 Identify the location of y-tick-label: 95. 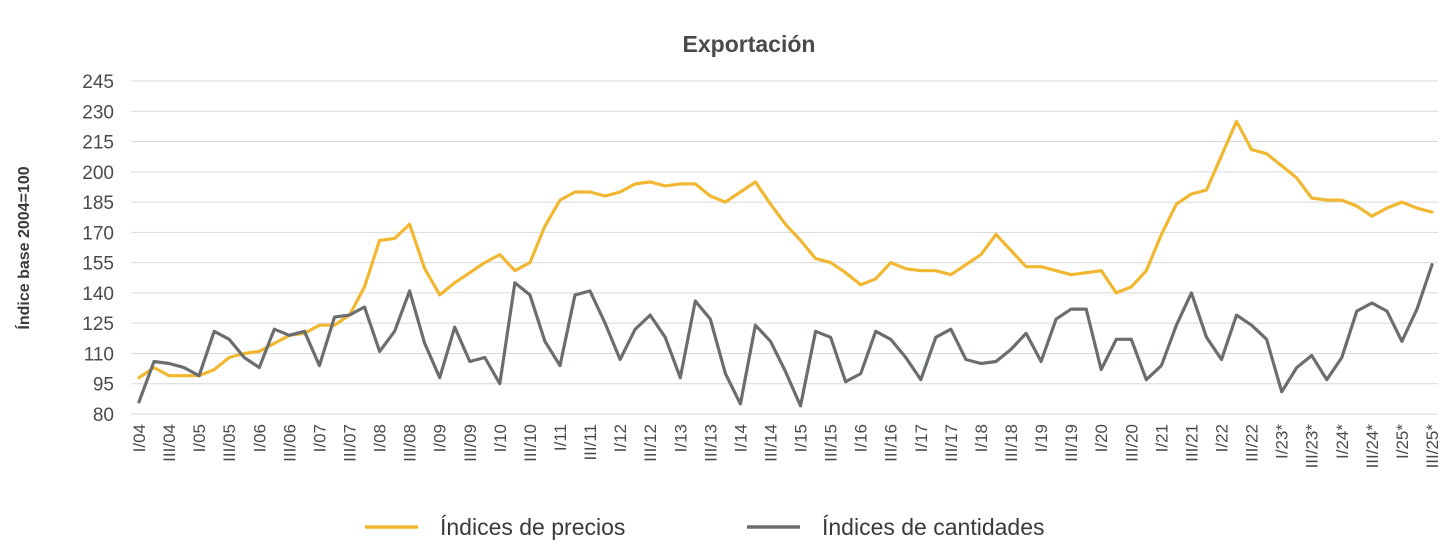
(103, 385).